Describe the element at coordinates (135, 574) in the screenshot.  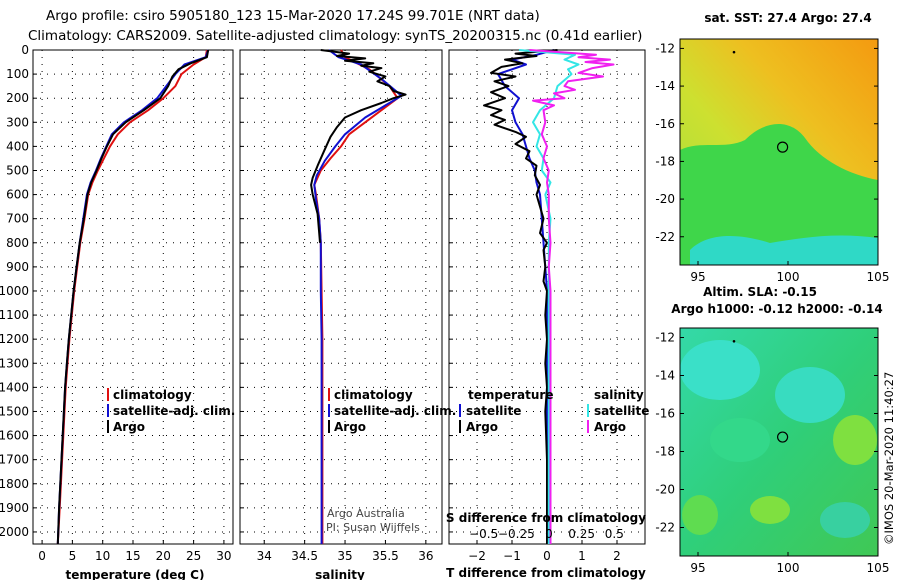
I see `temperature-xlabel: temperature (deg C)` at that location.